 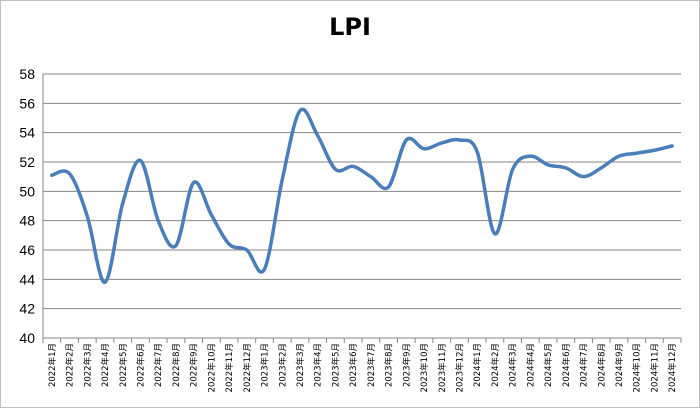 I want to click on x-tick-label: 2024年4月, so click(x=530, y=365).